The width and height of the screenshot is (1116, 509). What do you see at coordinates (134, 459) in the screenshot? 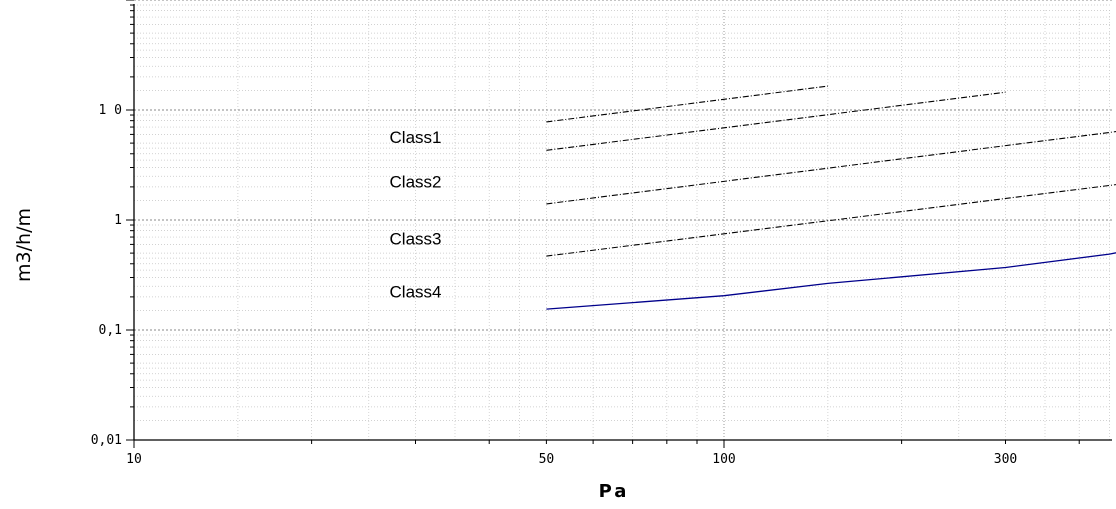
I see `x-tick-label: 10` at bounding box center [134, 459].